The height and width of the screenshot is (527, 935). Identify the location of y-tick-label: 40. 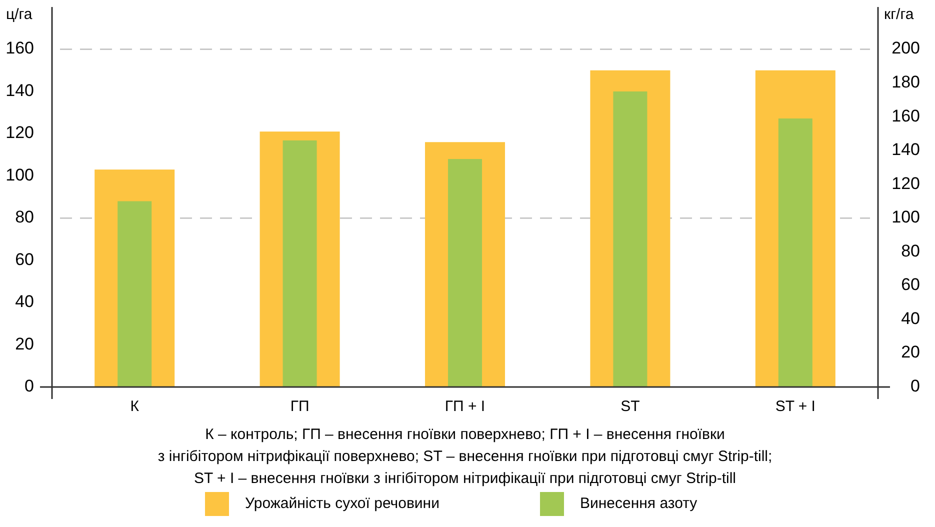
(24, 302).